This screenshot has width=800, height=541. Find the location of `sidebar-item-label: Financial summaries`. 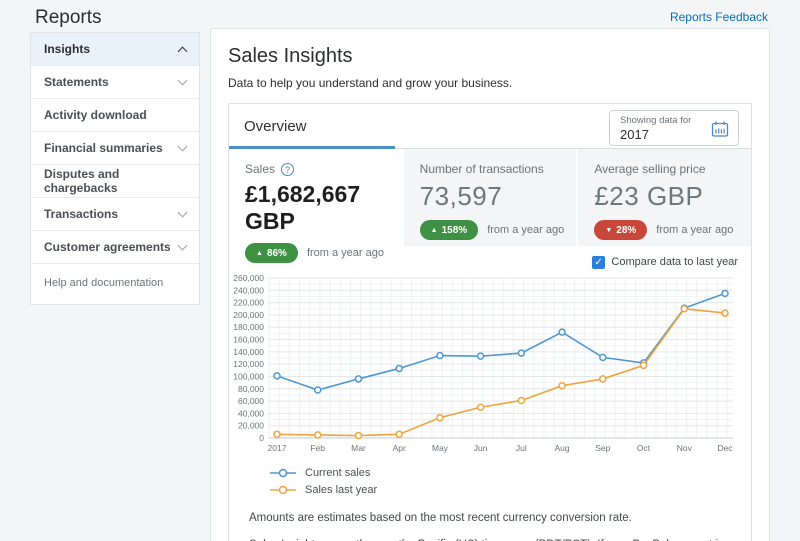

sidebar-item-label: Financial summaries is located at coordinates (103, 148).